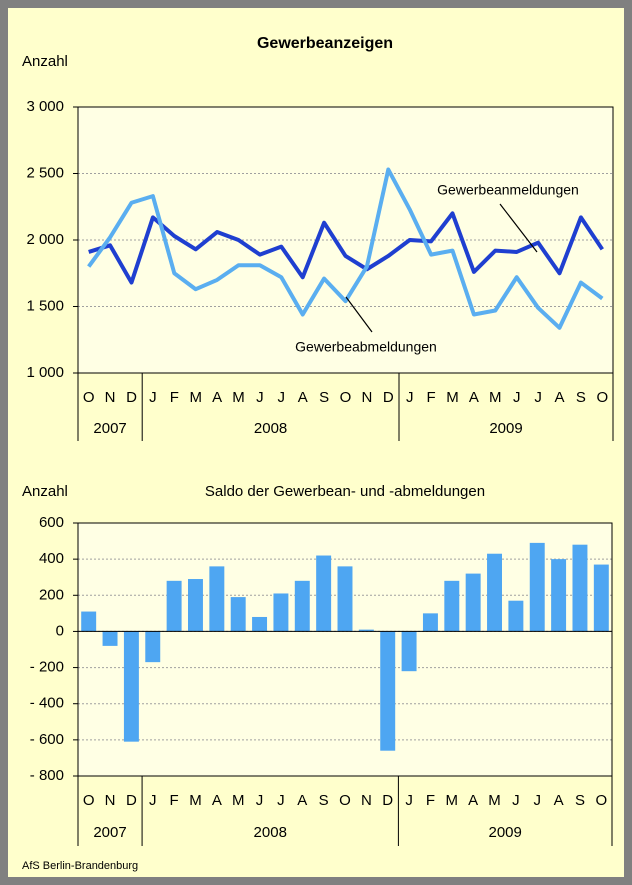 The image size is (632, 885). I want to click on chart-title: Saldo der Gewerbean- und -abmeldungen, so click(345, 491).